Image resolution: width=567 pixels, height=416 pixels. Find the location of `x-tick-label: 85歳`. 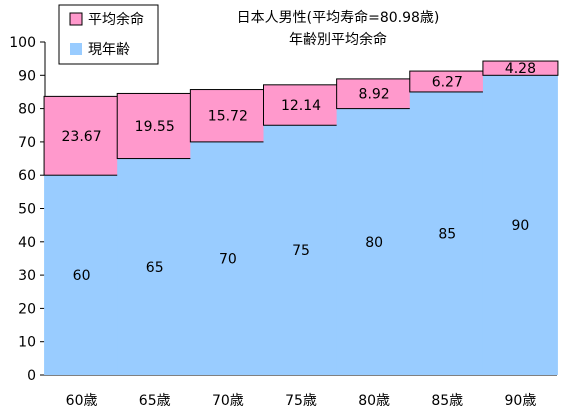

x-tick-label: 85歳 is located at coordinates (447, 401).